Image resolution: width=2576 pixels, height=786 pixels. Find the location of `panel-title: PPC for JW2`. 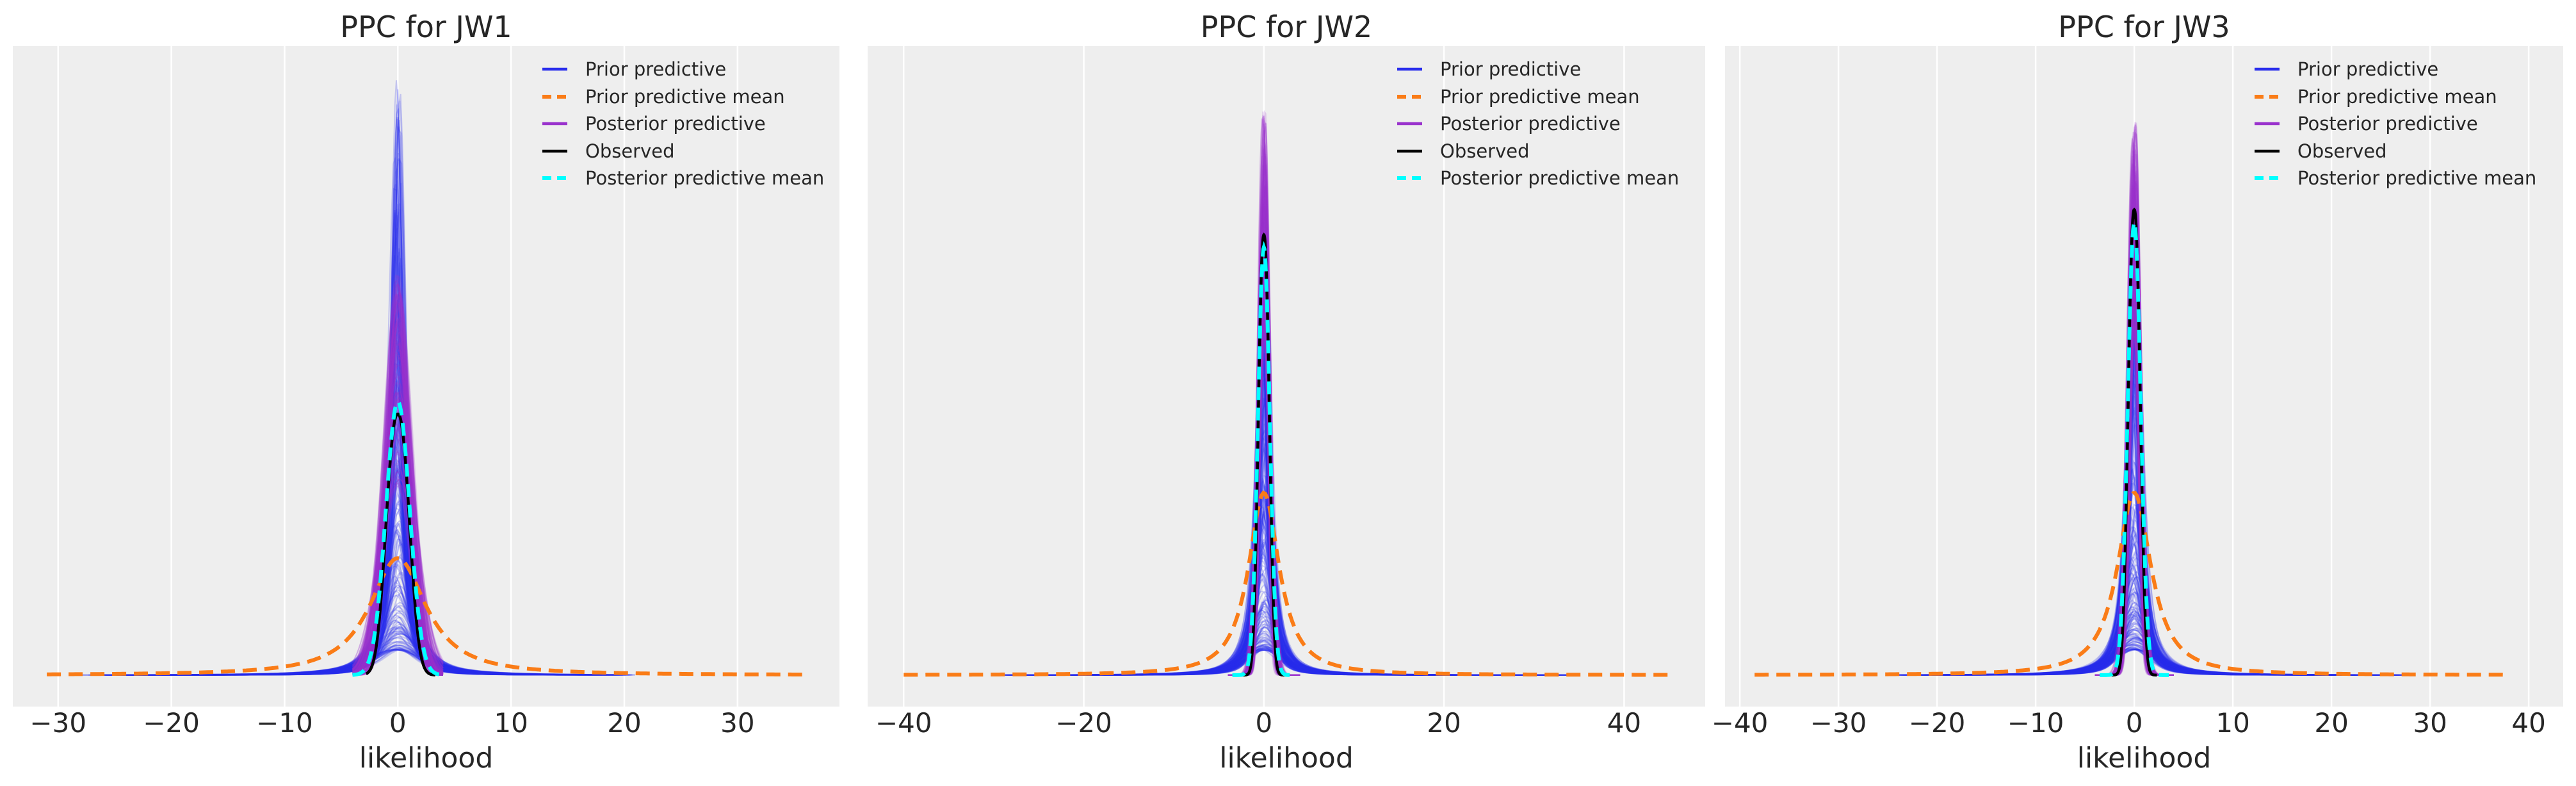

panel-title: PPC for JW2 is located at coordinates (1286, 27).